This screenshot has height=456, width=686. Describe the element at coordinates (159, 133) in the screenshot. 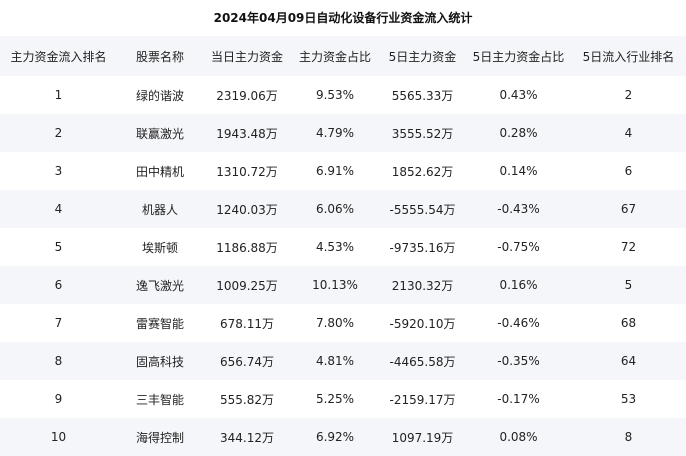

I see `cell-stock-name: 联赢激光` at that location.